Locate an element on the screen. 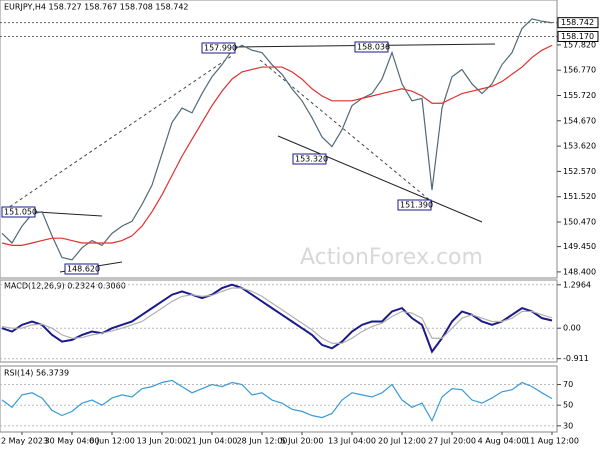 The width and height of the screenshot is (600, 450). annotation: 151.390 is located at coordinates (416, 205).